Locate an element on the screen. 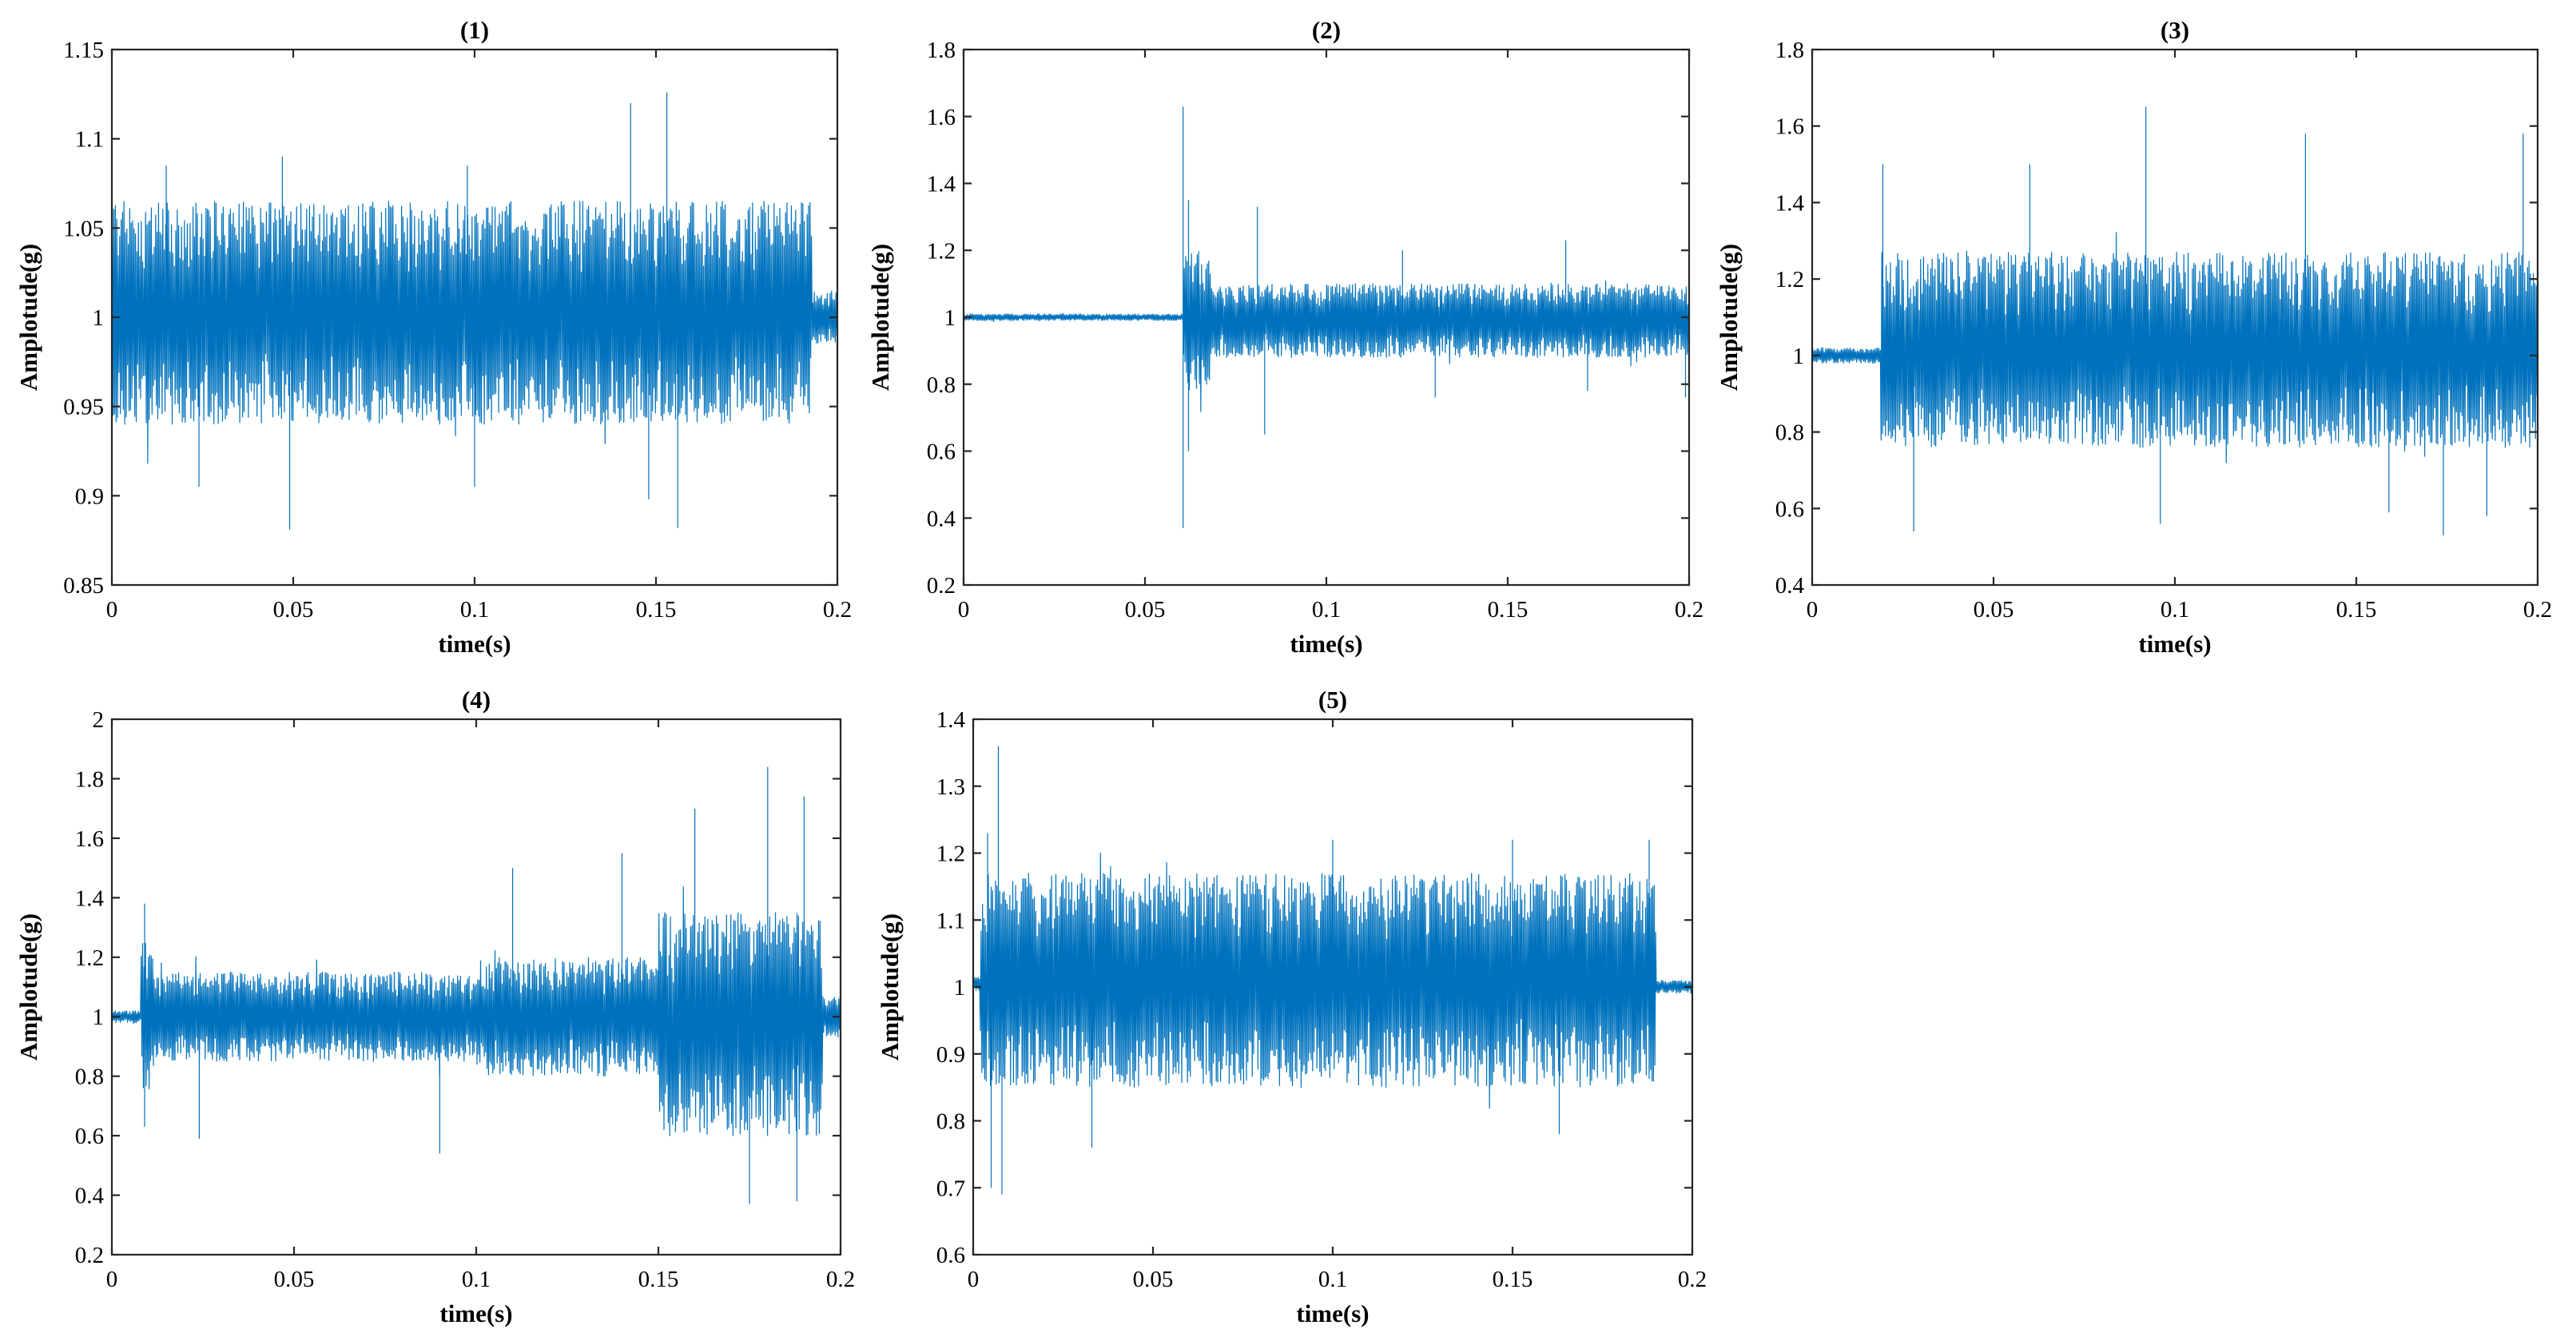 This screenshot has height=1333, width=2576. y-tick-label: 0.95 is located at coordinates (83, 407).